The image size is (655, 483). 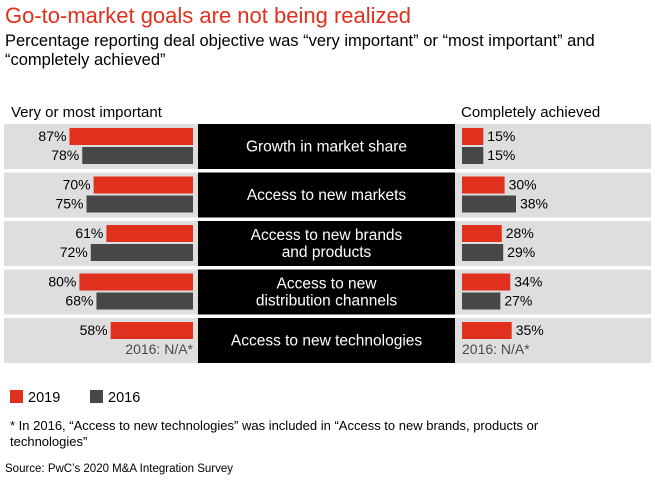 What do you see at coordinates (94, 330) in the screenshot?
I see `row-5-left-value-2019: 58%` at bounding box center [94, 330].